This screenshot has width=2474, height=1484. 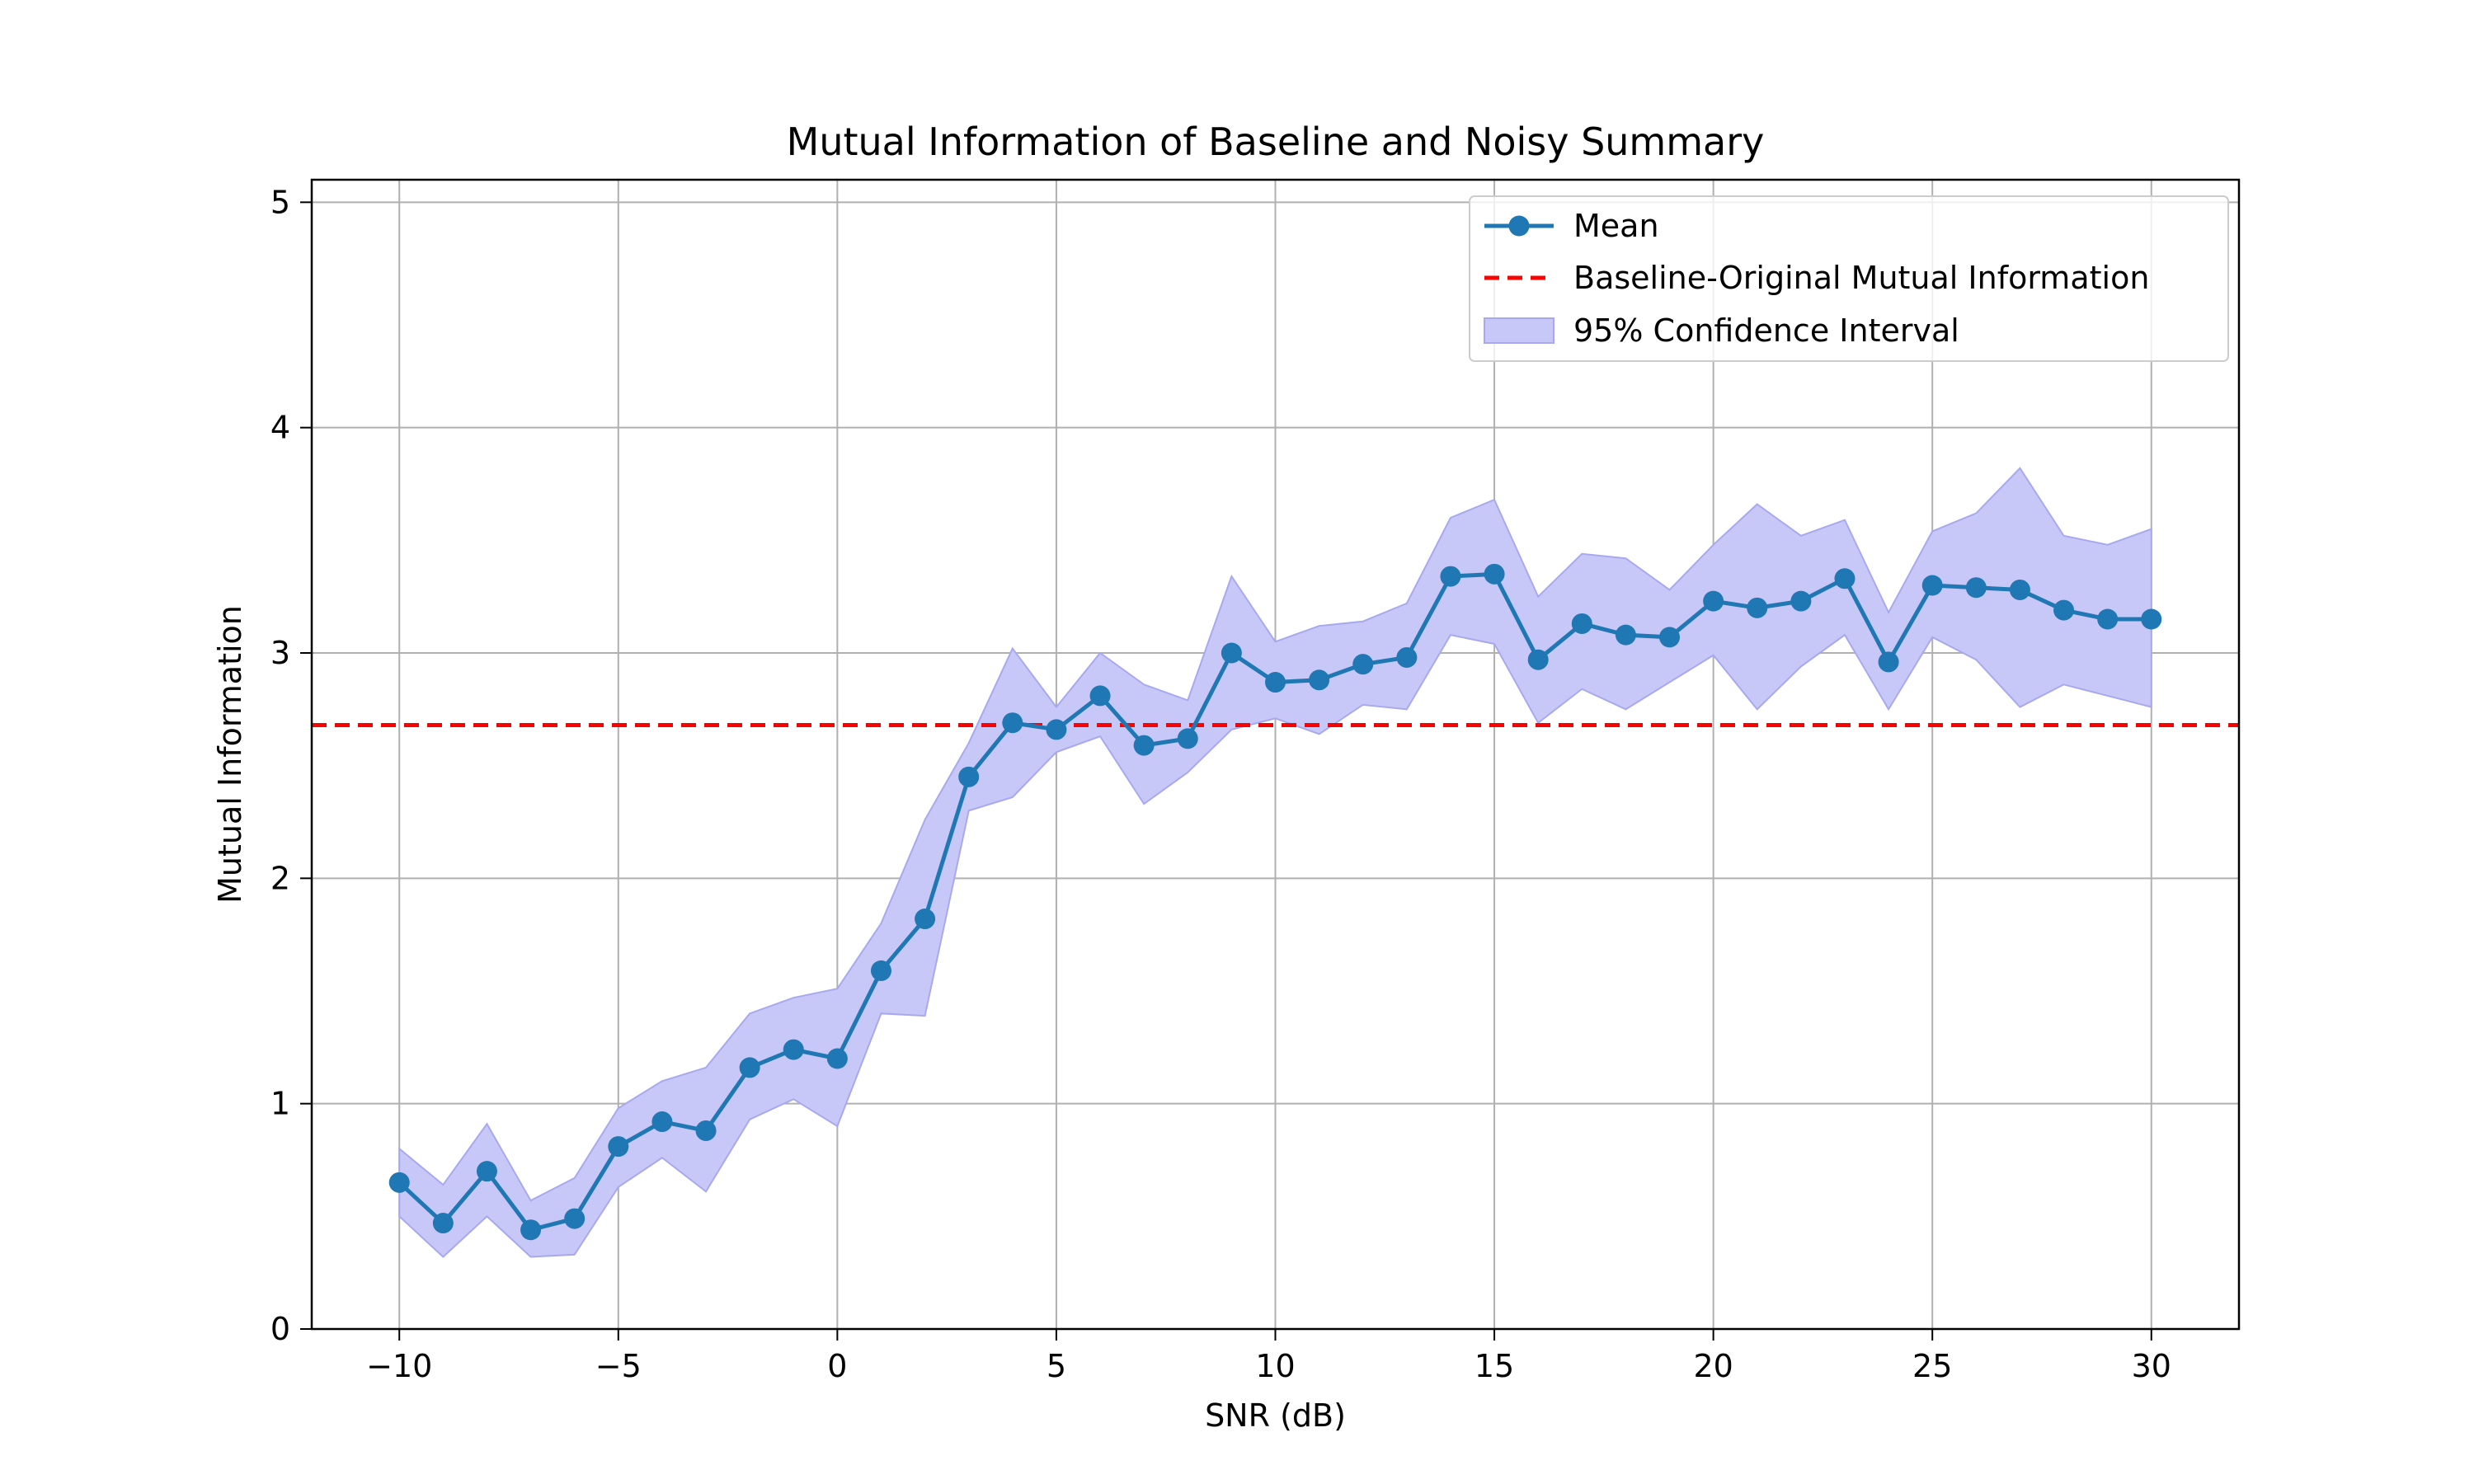 What do you see at coordinates (1713, 1366) in the screenshot?
I see `x-tick-label: 20` at bounding box center [1713, 1366].